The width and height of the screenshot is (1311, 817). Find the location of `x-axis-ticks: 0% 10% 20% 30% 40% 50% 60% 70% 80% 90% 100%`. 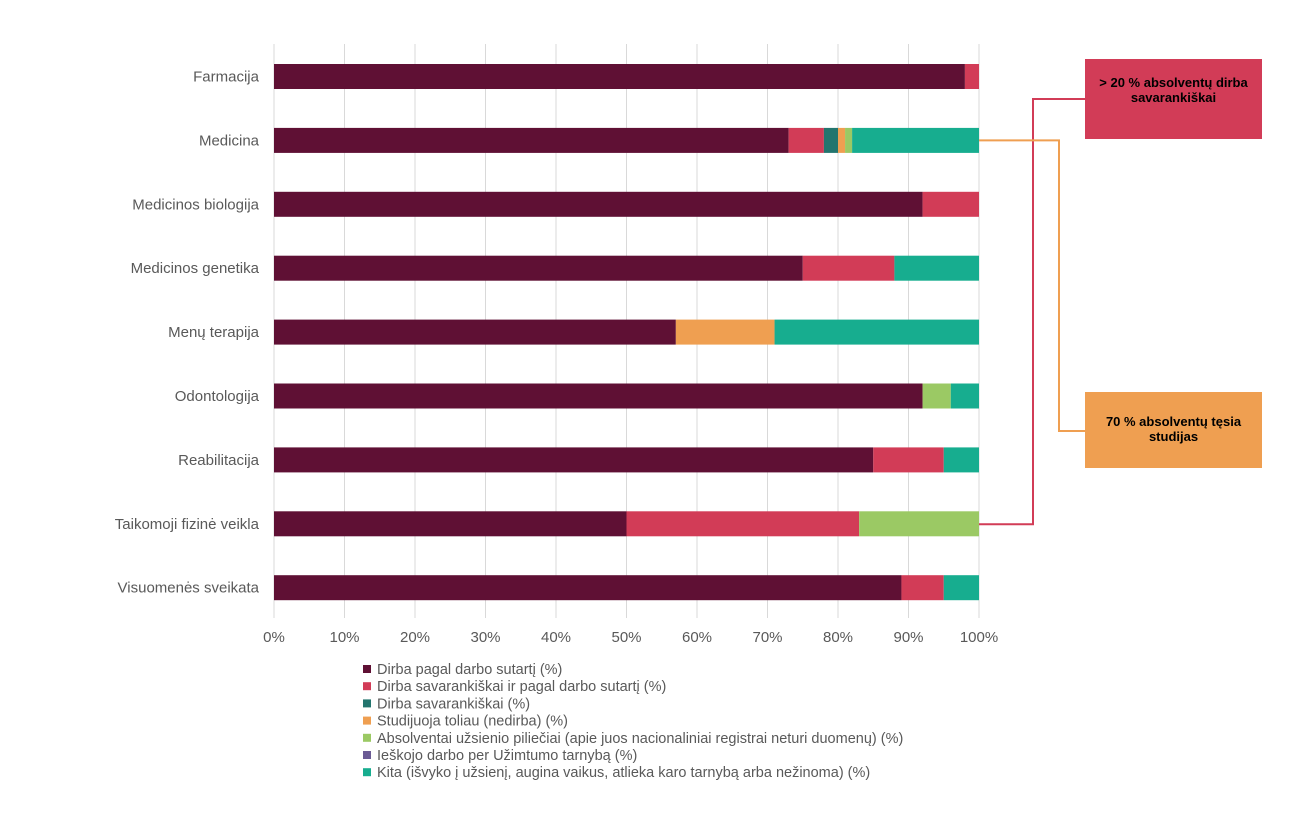

x-axis-ticks: 0% 10% 20% 30% 40% 50% 60% 70% 80% 90% 100% is located at coordinates (630, 637).